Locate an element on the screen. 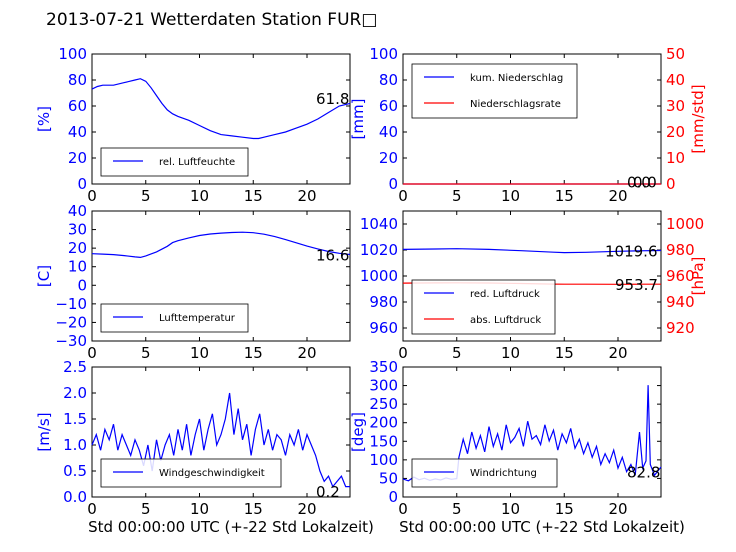 The height and width of the screenshot is (552, 736). precip-ytick-label: 100 is located at coordinates (383, 54).